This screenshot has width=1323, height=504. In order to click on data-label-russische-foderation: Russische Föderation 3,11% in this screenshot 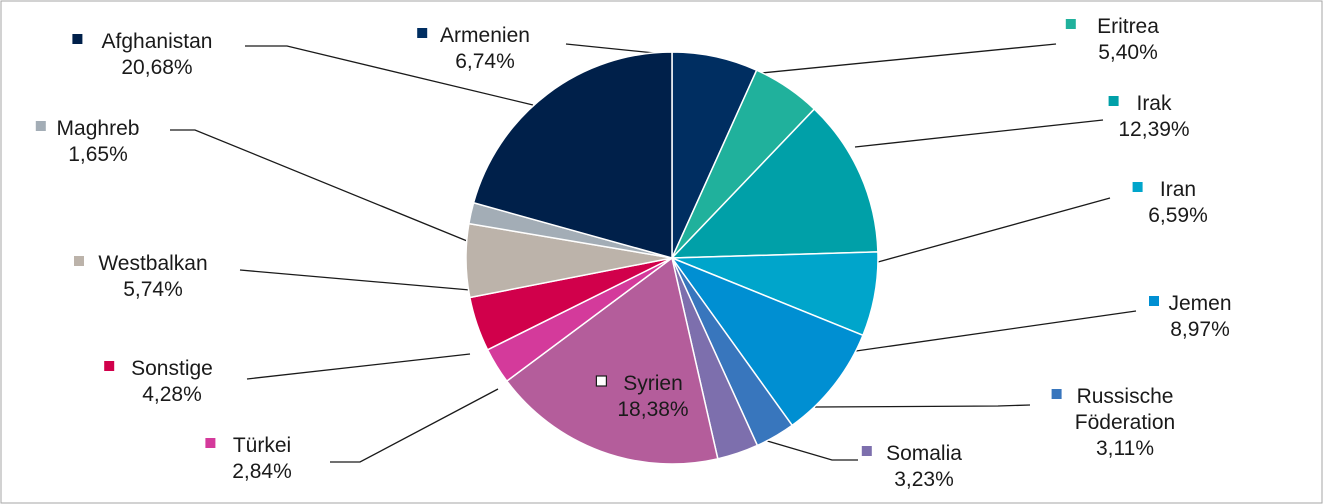, I will do `click(1113, 422)`.